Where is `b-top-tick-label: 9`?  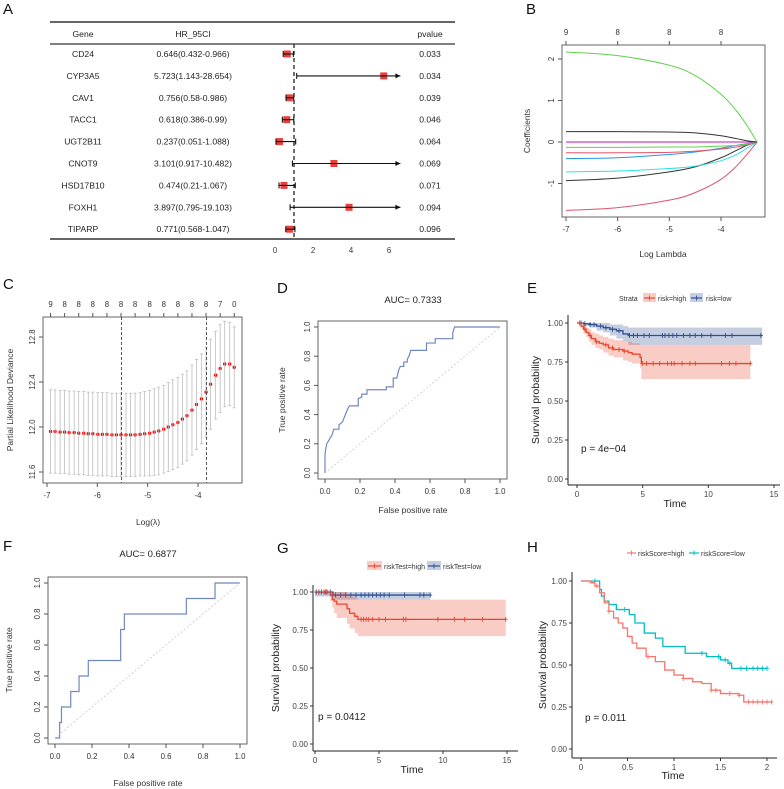 b-top-tick-label: 9 is located at coordinates (566, 32).